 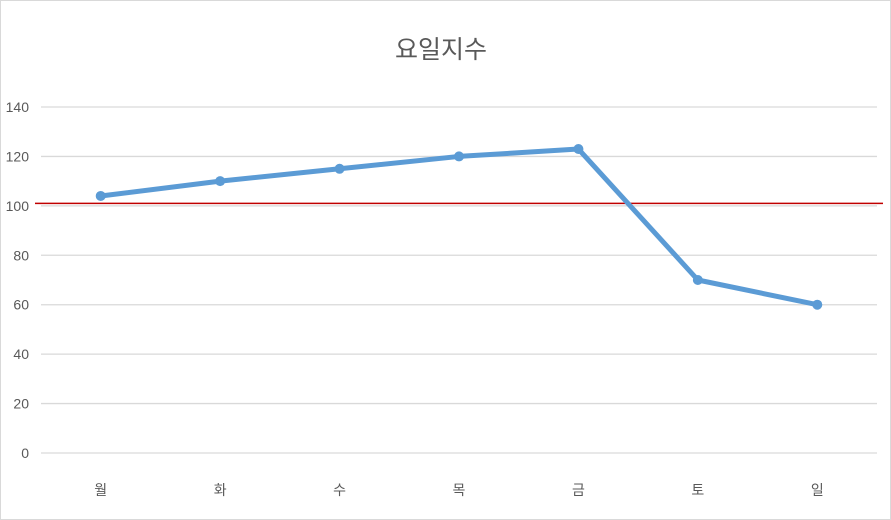 I want to click on x-tick-label: 수, so click(x=339, y=491).